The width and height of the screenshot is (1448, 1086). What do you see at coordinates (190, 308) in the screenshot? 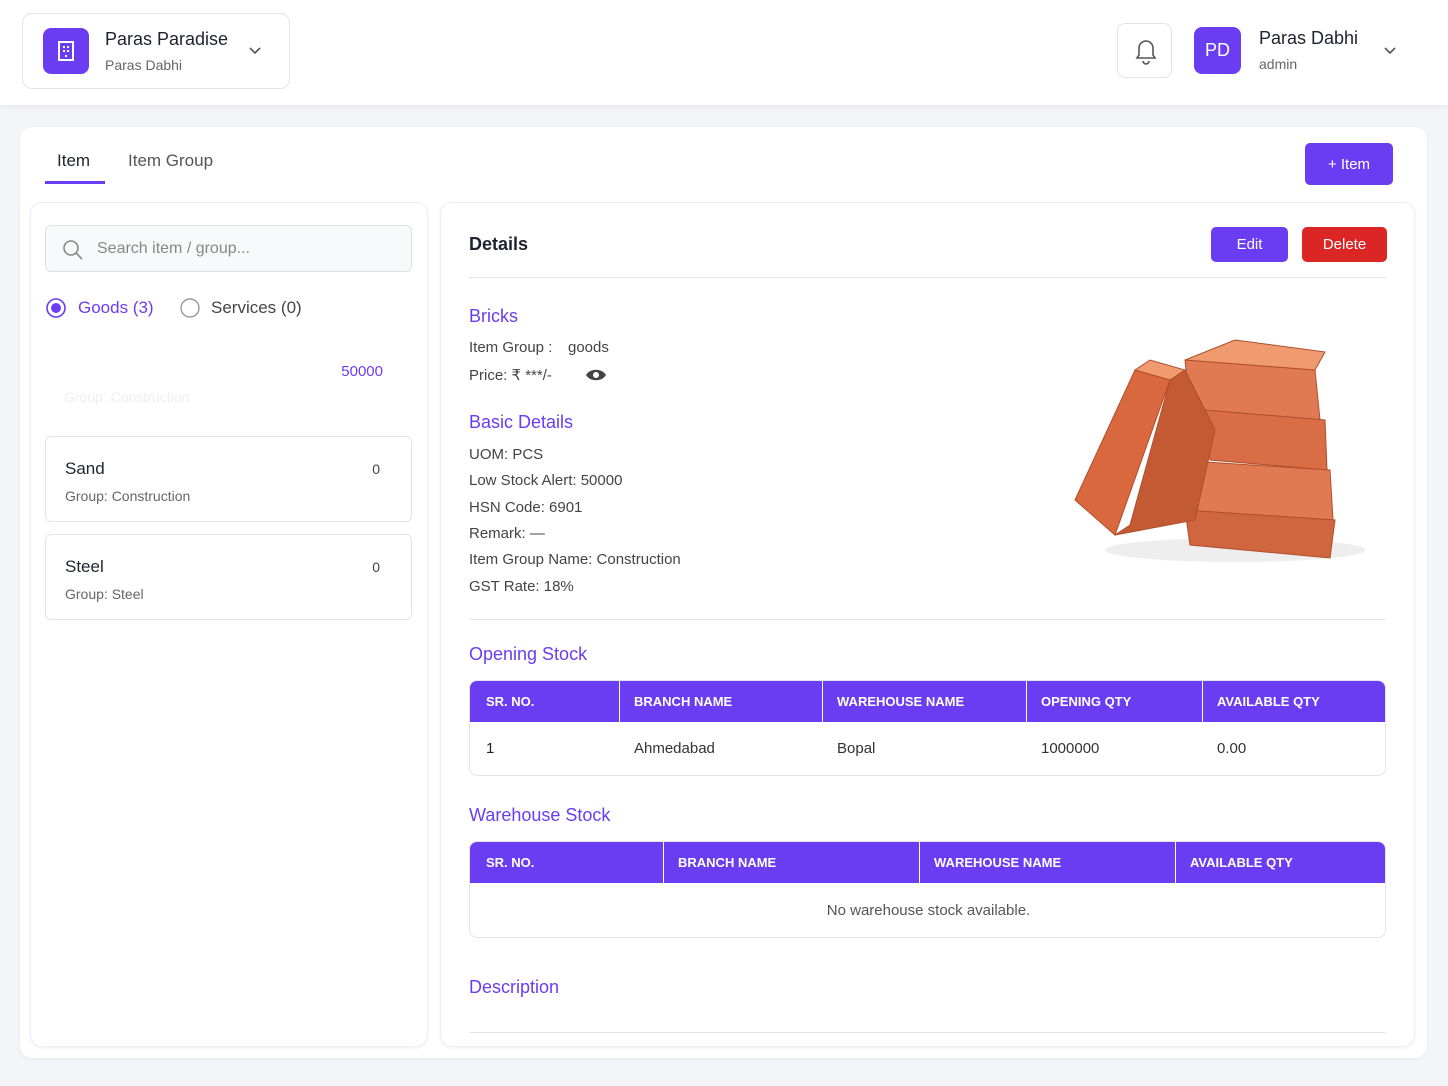
I see `radio` at bounding box center [190, 308].